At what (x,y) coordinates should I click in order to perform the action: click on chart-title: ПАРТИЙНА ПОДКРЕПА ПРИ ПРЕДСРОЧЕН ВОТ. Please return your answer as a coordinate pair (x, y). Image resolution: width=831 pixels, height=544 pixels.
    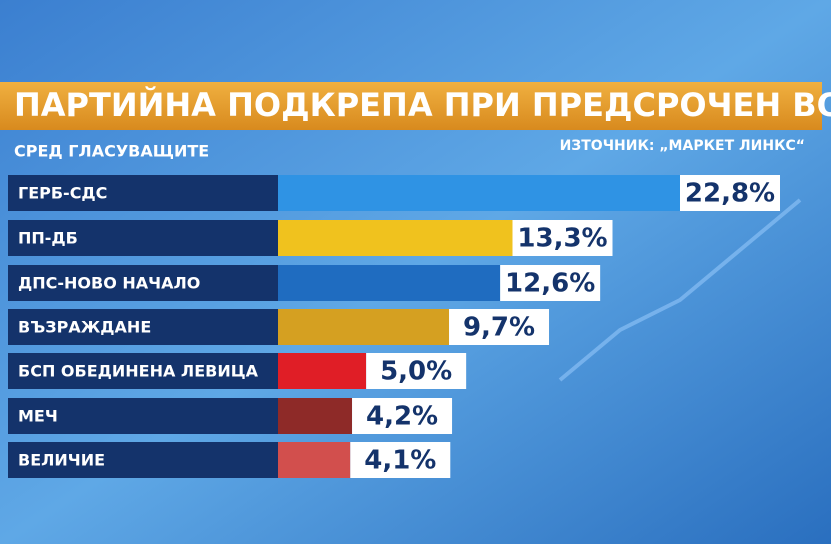
    Looking at the image, I should click on (422, 105).